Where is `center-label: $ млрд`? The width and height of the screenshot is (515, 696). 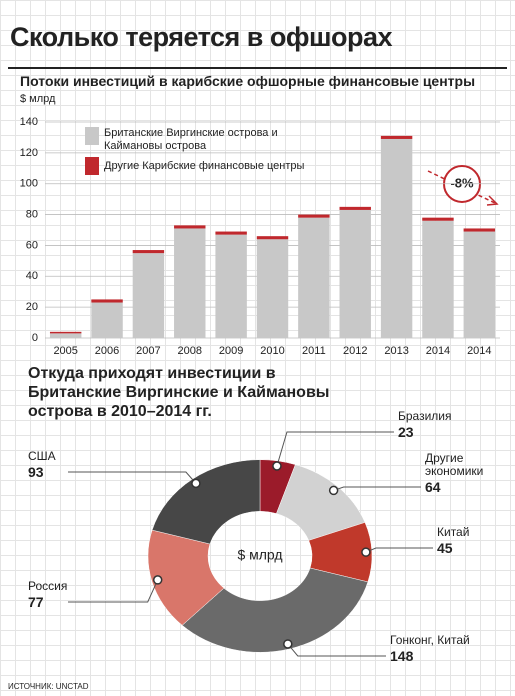
center-label: $ млрд is located at coordinates (259, 555).